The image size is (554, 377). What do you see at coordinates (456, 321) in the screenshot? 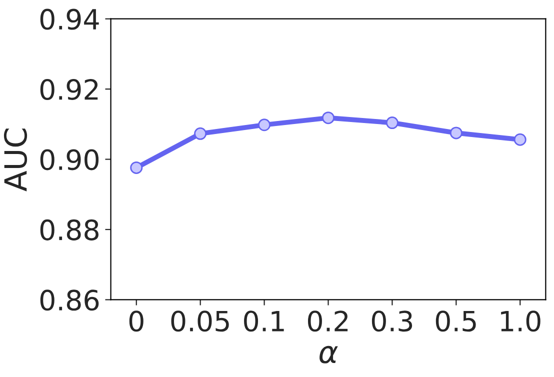
I see `x-tick-label: 0.5` at bounding box center [456, 321].